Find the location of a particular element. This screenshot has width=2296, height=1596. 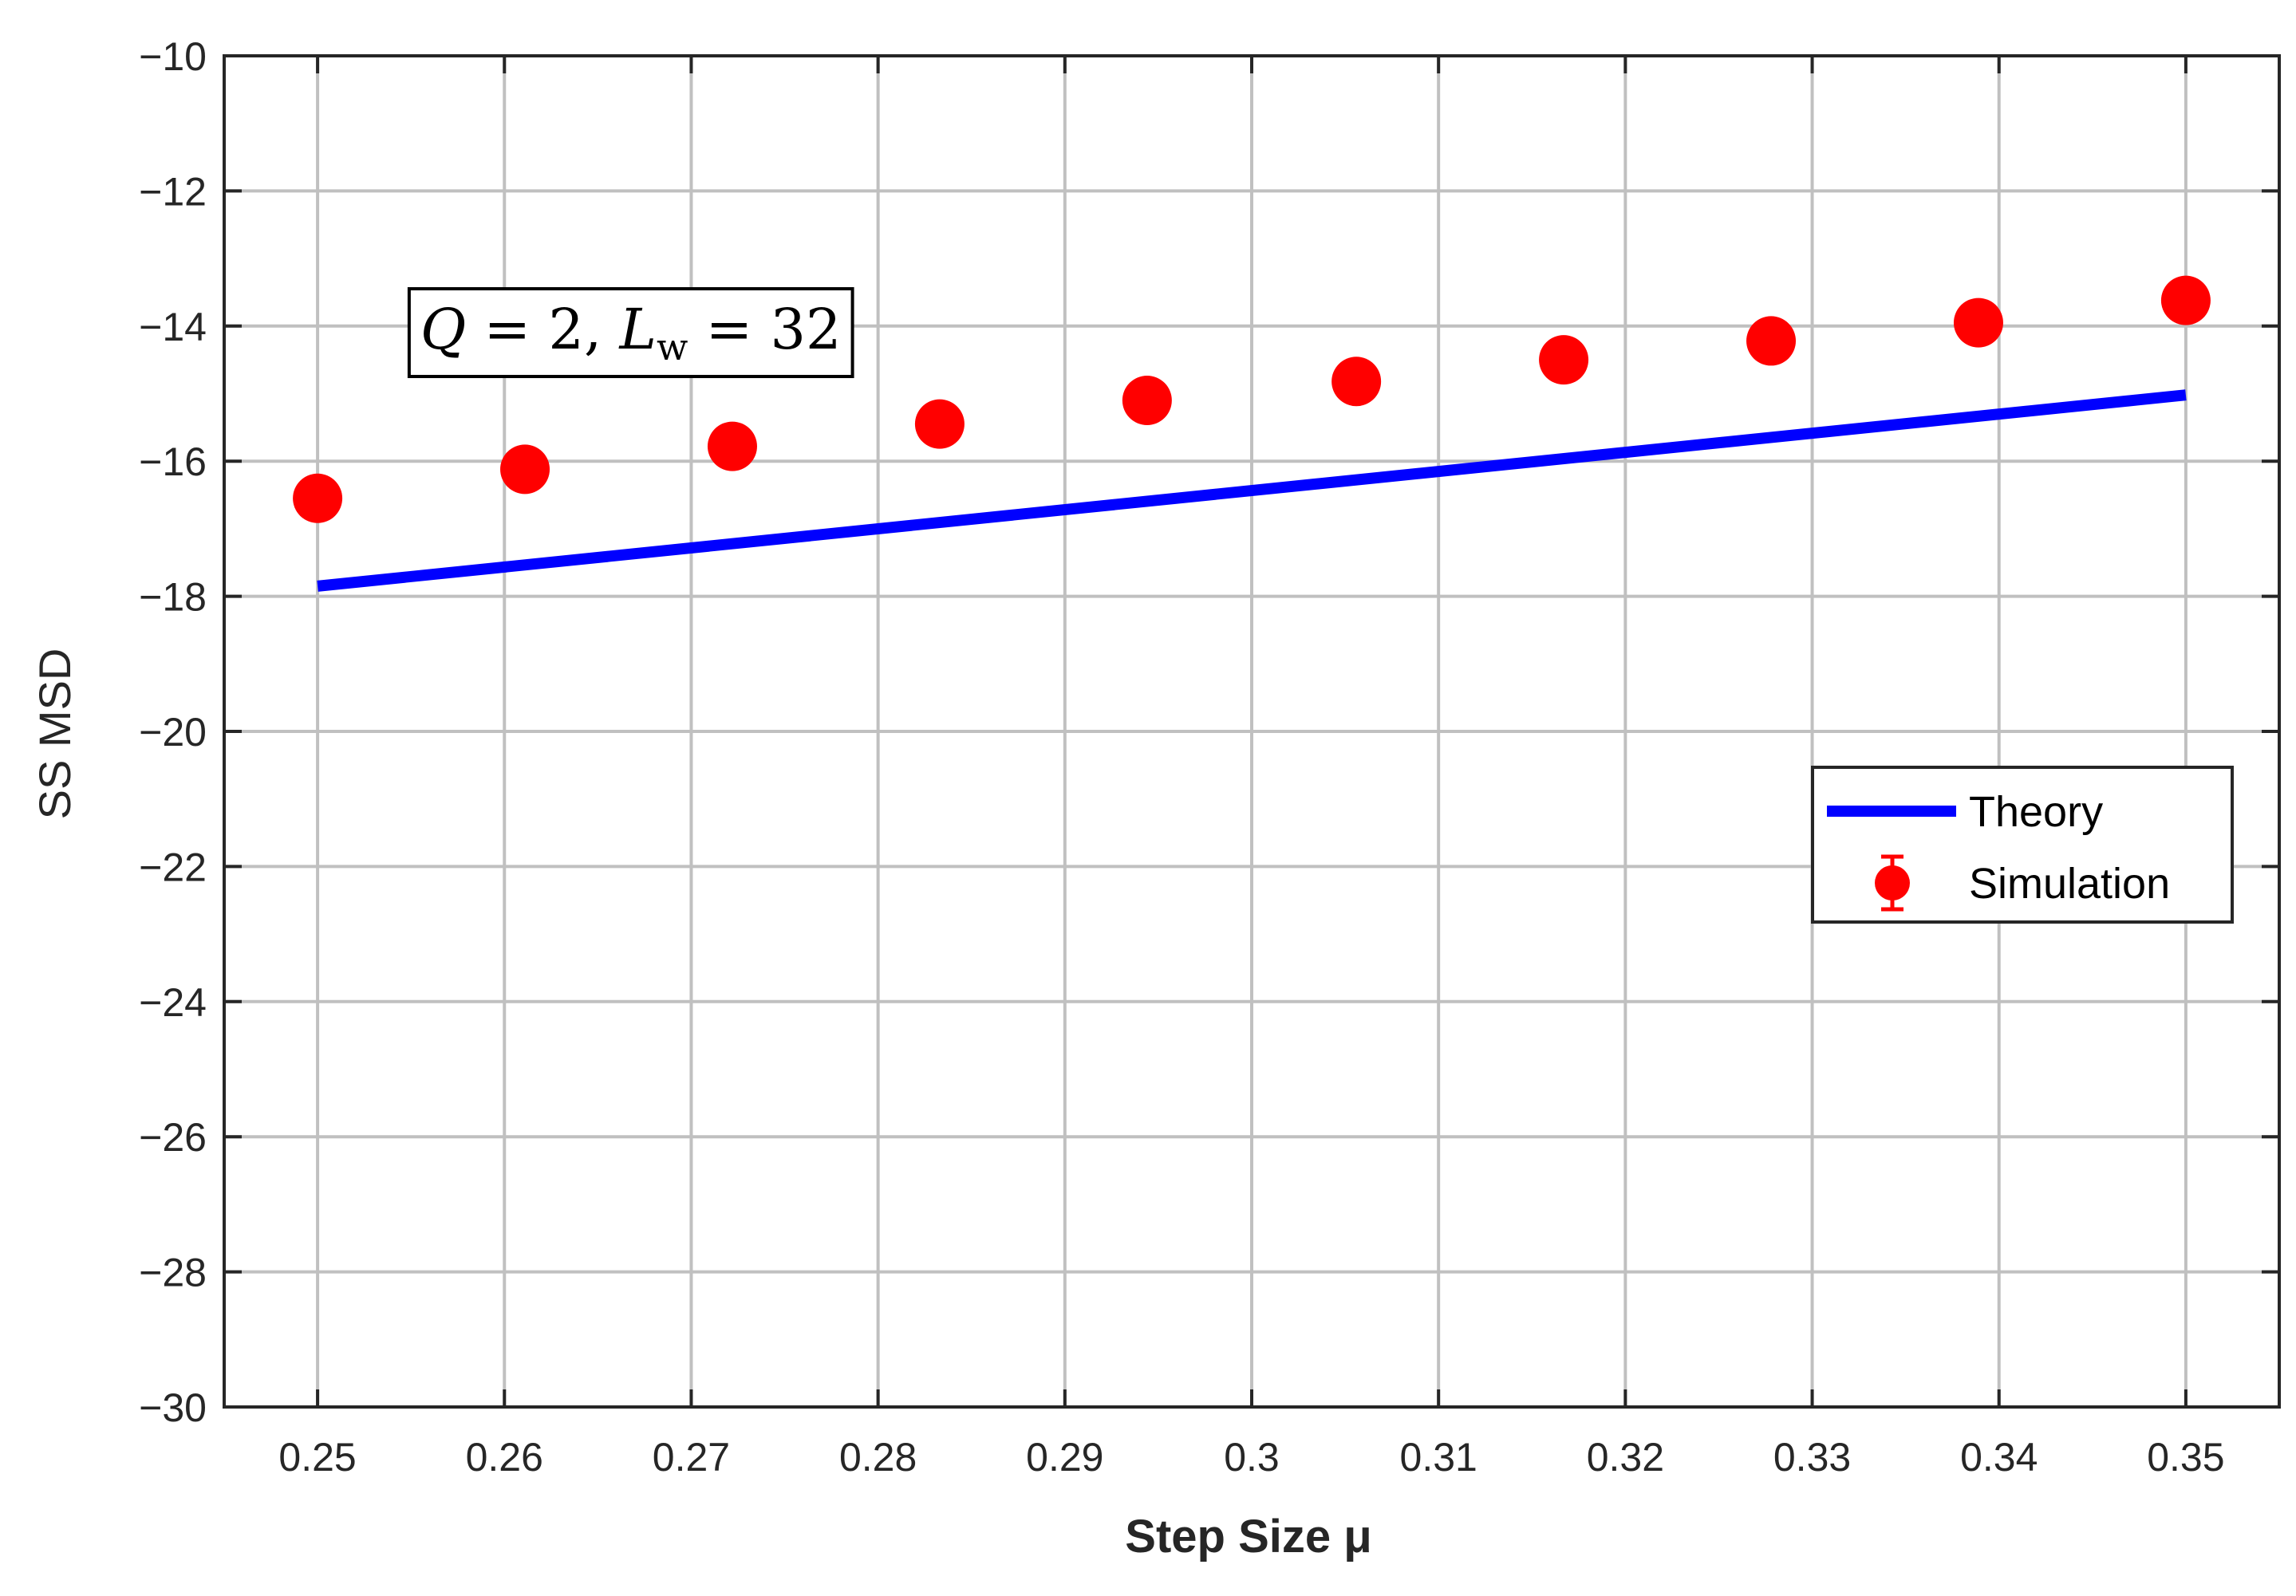

annotation-box: Q = 2, Lw = 32 is located at coordinates (630, 333).